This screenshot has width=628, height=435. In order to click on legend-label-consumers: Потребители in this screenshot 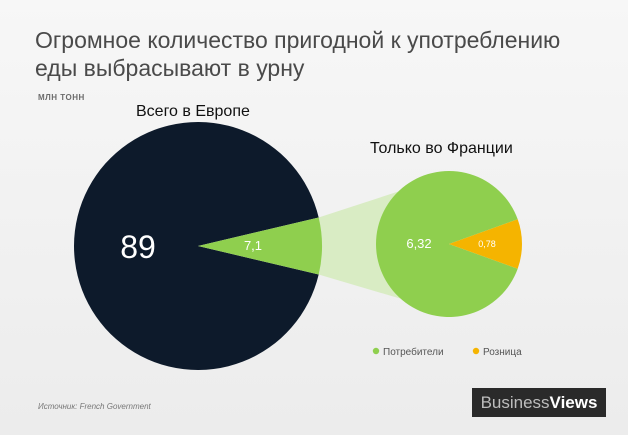, I will do `click(413, 352)`.